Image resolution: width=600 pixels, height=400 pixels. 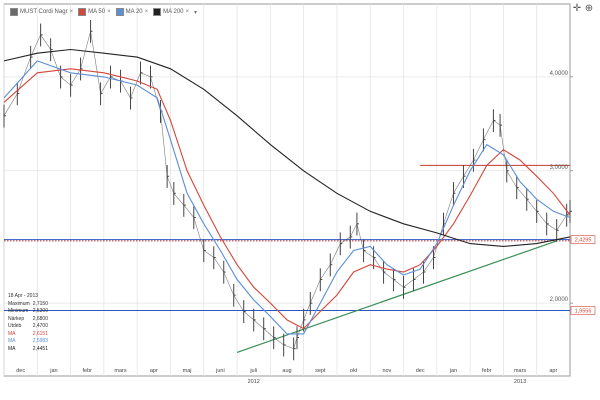 What do you see at coordinates (254, 382) in the screenshot?
I see `year-label: 2012` at bounding box center [254, 382].